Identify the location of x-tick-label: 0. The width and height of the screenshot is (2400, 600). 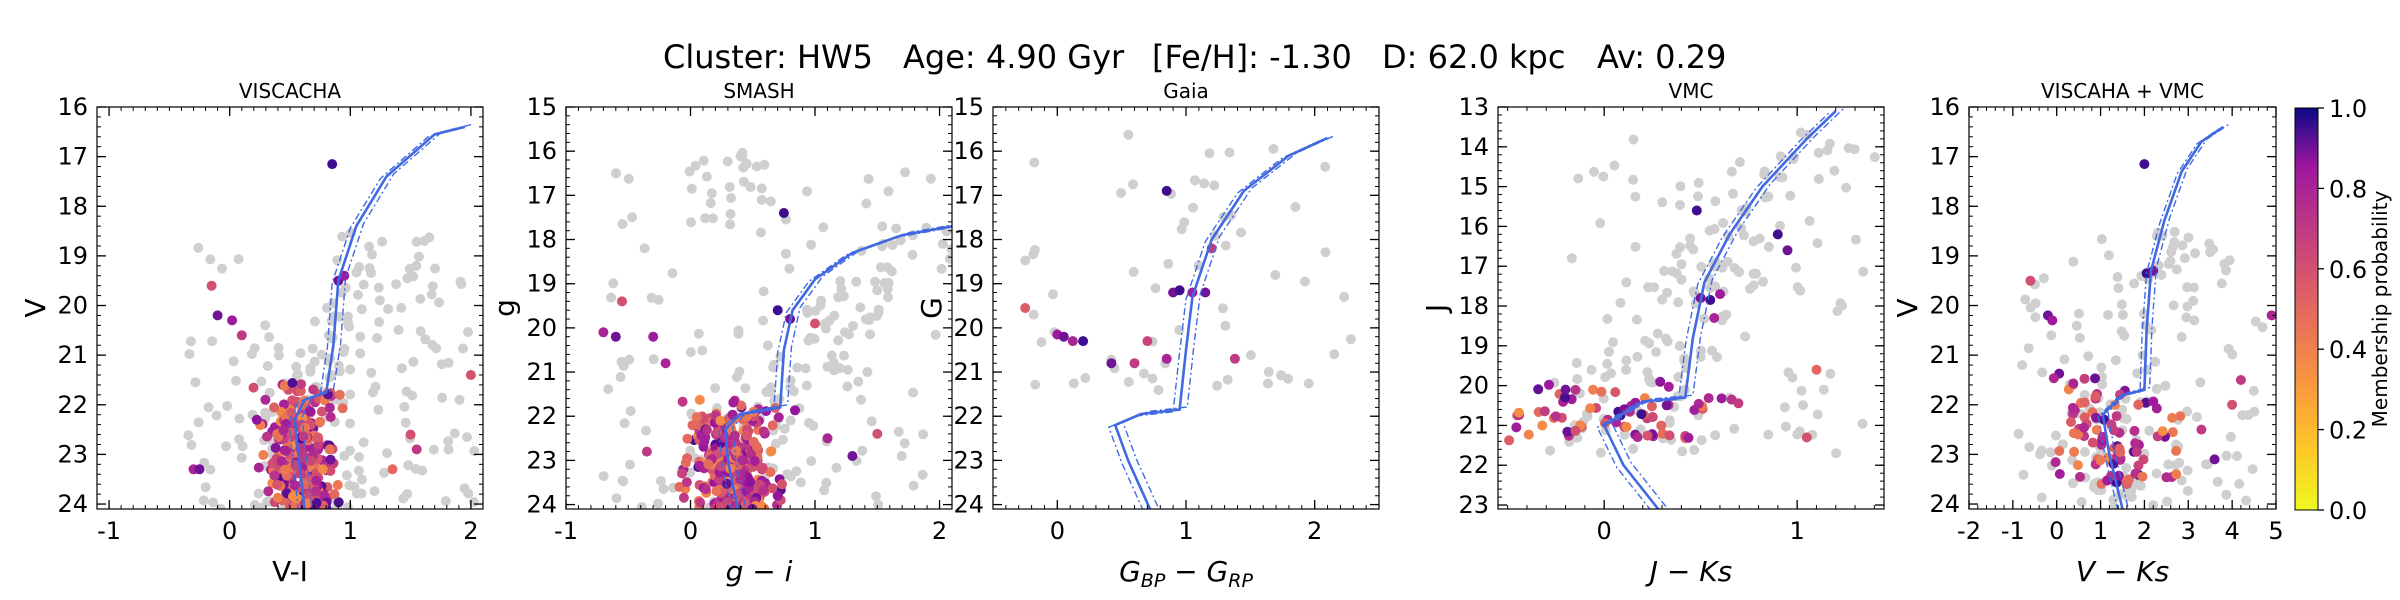
(229, 531).